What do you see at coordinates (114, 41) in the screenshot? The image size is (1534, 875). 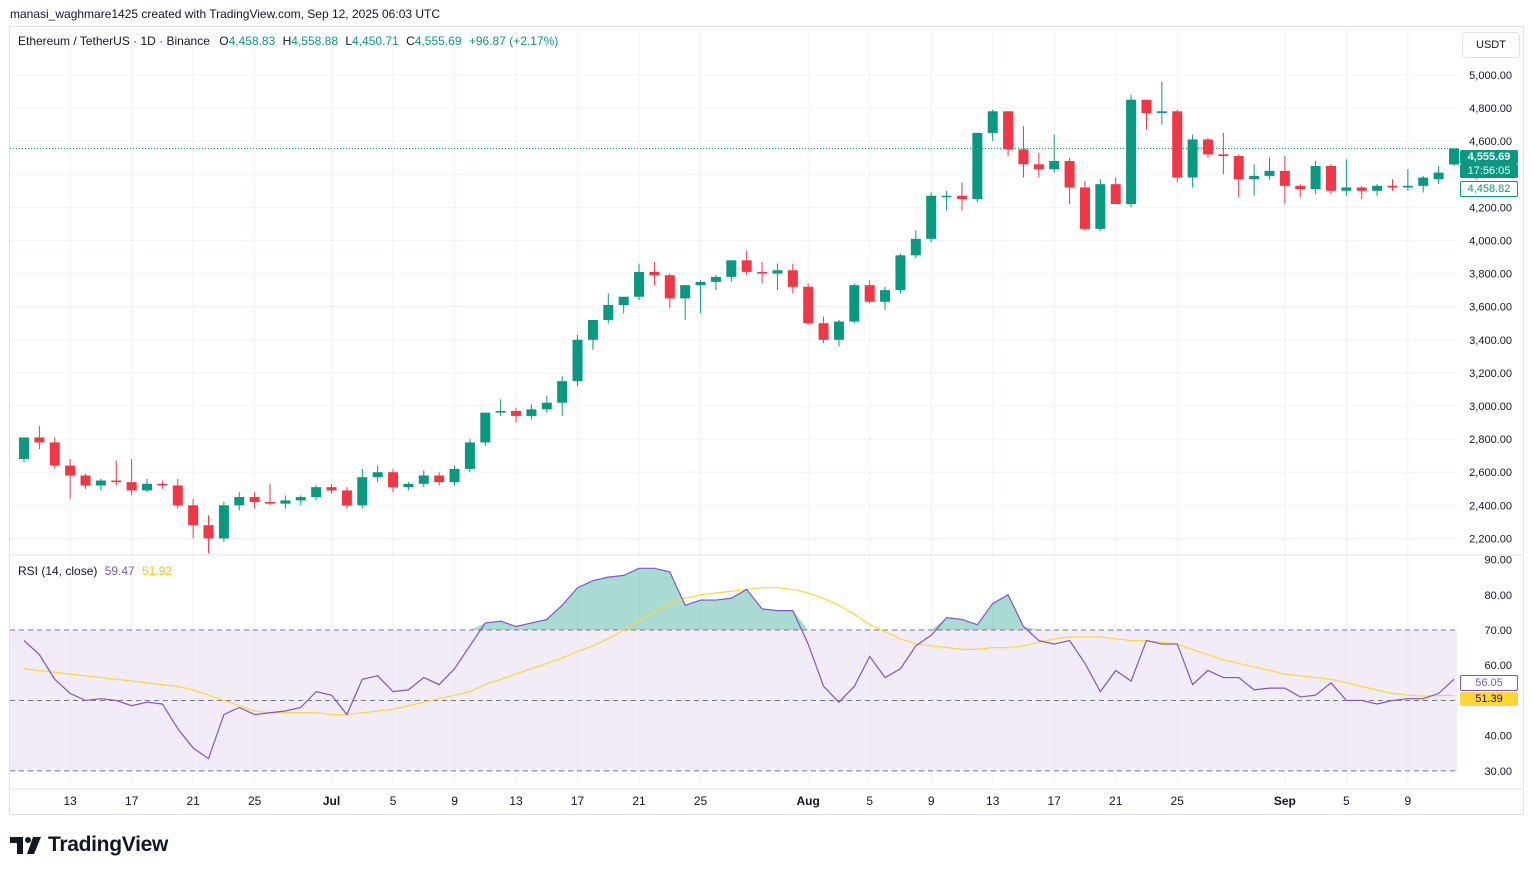 I see `symbol-title: Ethereum / TetherUS · 1D · Binance` at bounding box center [114, 41].